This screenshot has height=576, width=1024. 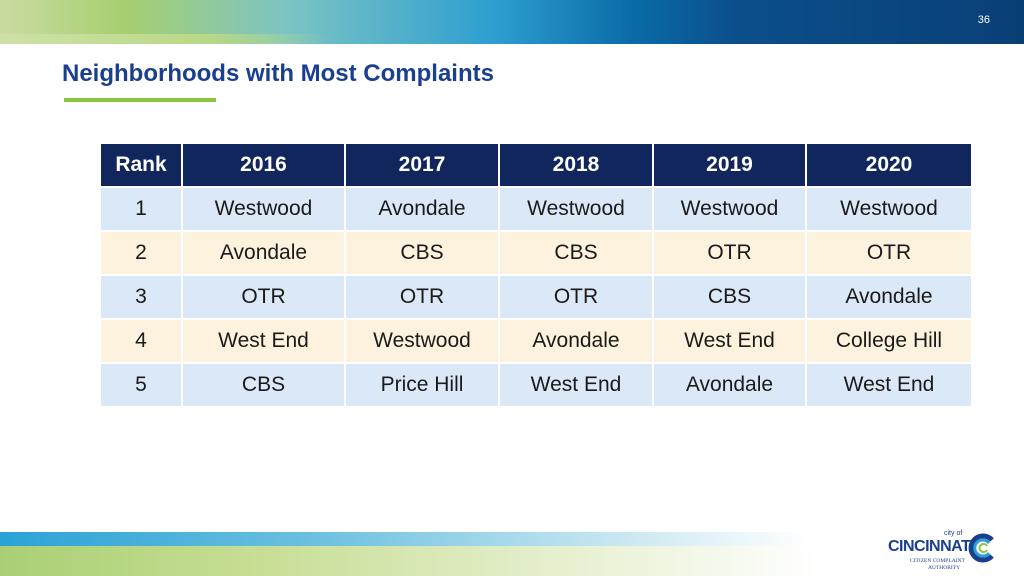 I want to click on column-header-2018: 2018, so click(x=577, y=166).